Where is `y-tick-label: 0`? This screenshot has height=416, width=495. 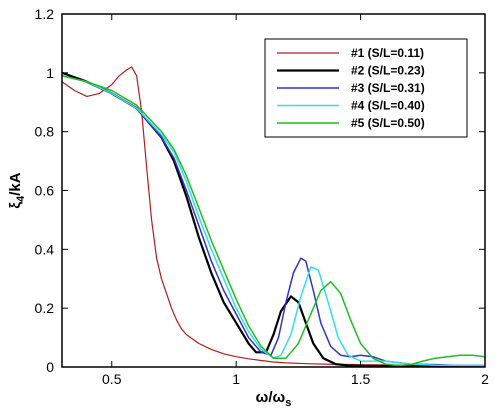
y-tick-label: 0 is located at coordinates (50, 367).